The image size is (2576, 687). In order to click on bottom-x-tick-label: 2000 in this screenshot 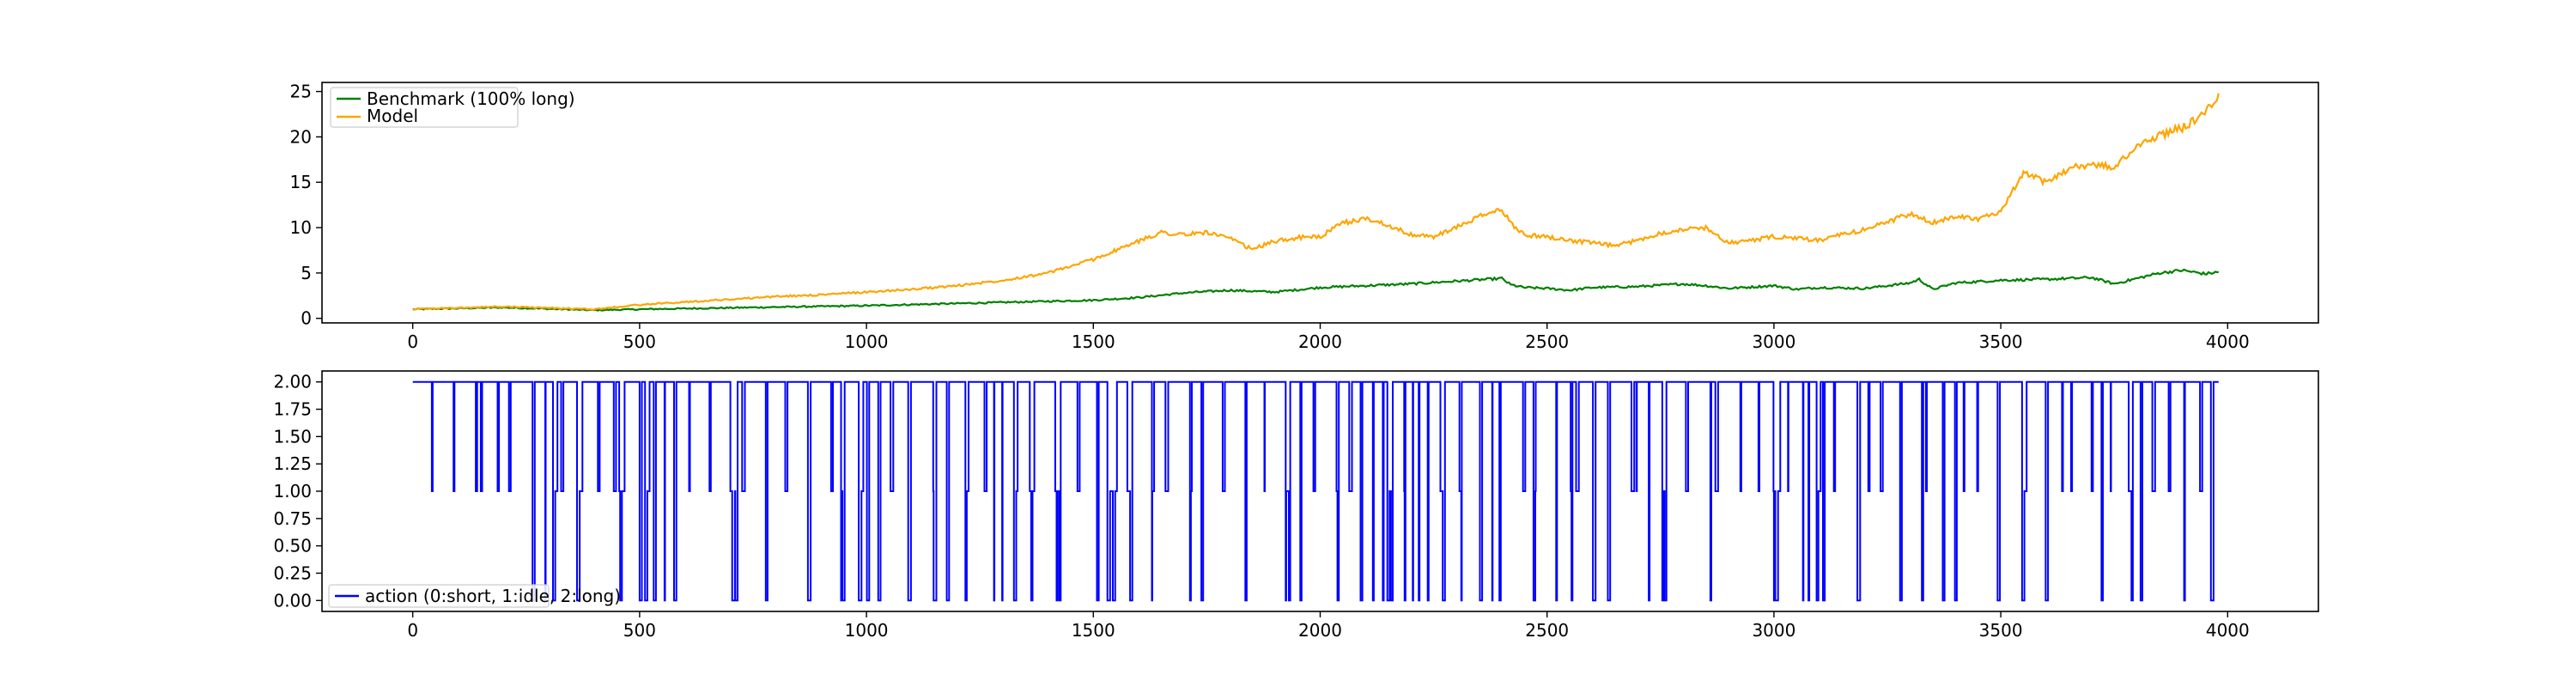, I will do `click(1320, 630)`.